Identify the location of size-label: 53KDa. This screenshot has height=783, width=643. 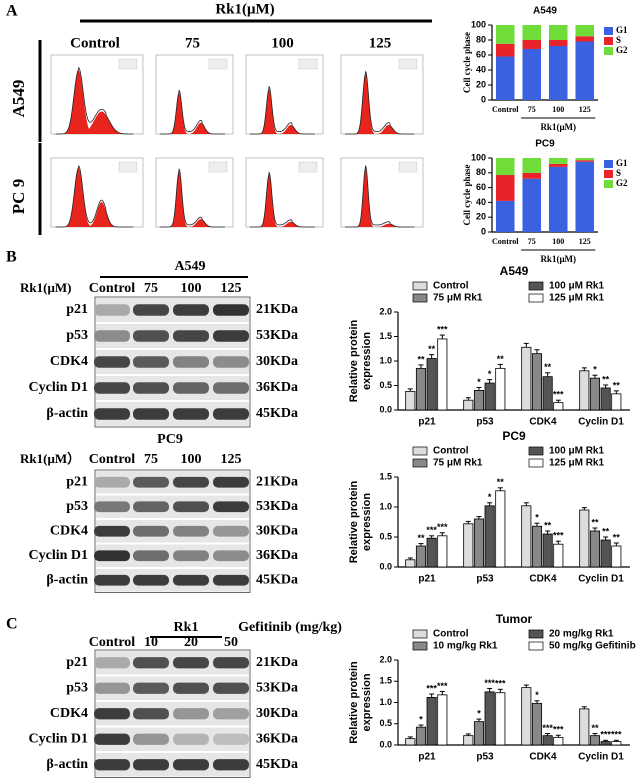
(277, 687).